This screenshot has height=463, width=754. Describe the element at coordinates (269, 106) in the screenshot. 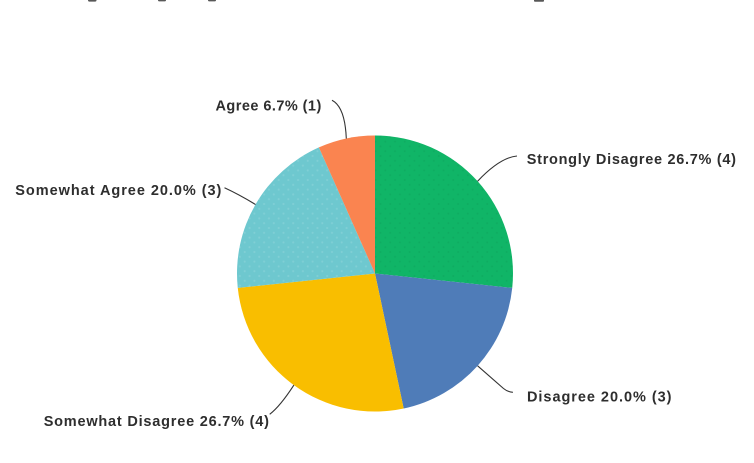

I see `svg-text: Agree 6.7% (1)` at that location.